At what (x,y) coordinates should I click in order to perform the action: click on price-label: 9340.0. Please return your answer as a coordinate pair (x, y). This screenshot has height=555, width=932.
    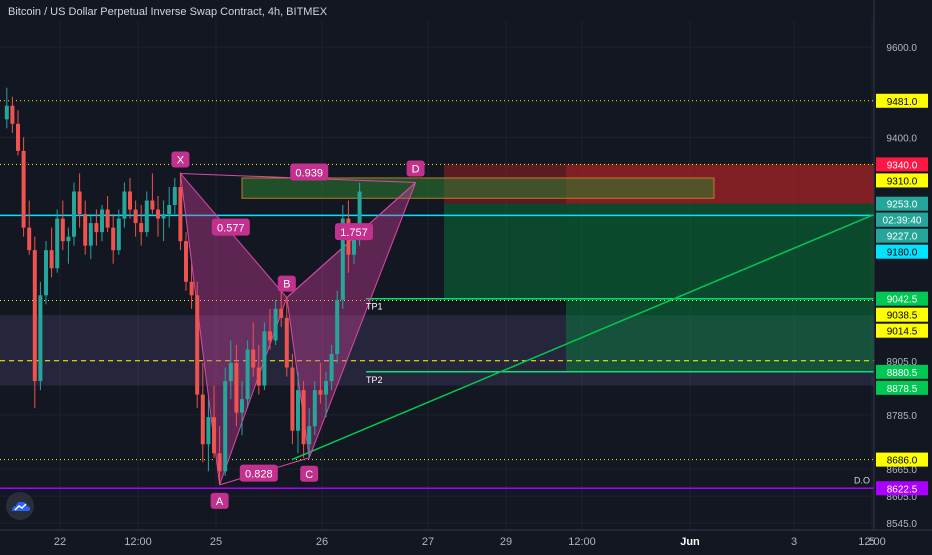
    Looking at the image, I should click on (902, 165).